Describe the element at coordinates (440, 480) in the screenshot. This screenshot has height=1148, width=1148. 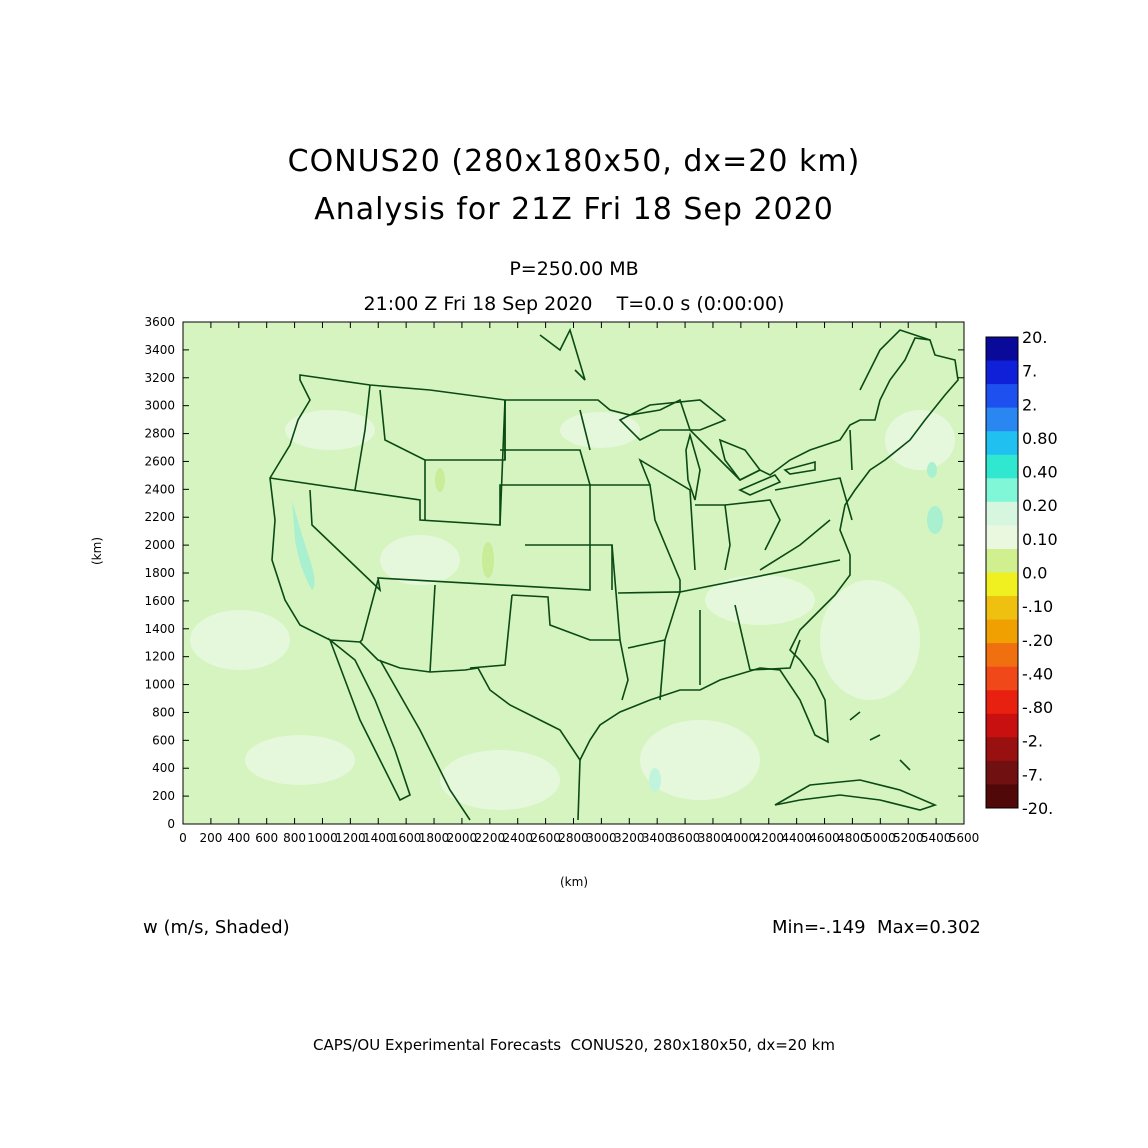
I see `field-negative-patch` at that location.